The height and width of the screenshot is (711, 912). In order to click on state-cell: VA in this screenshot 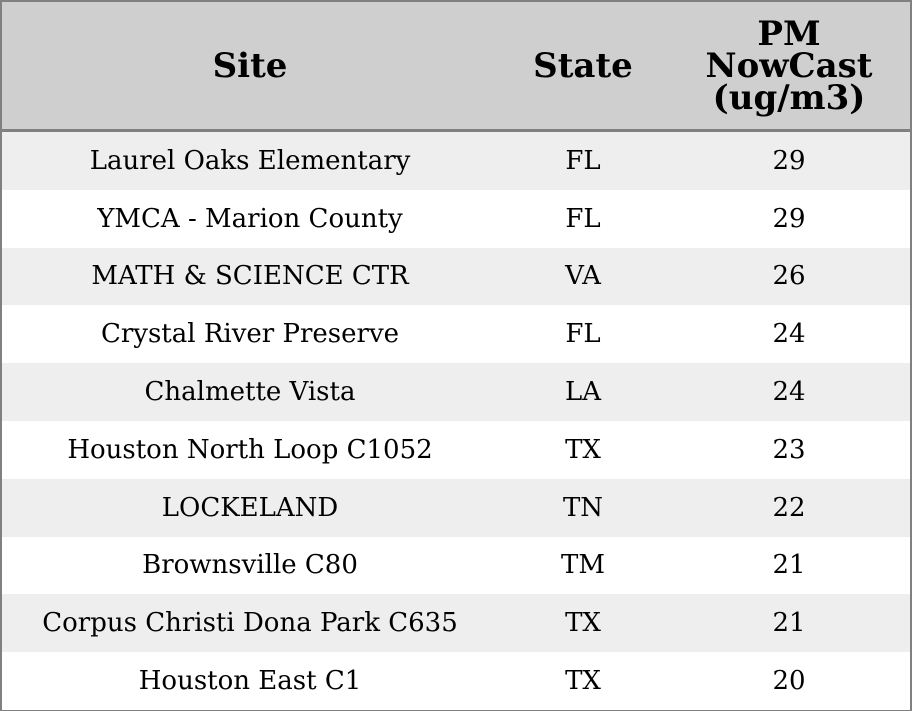, I will do `click(583, 276)`.